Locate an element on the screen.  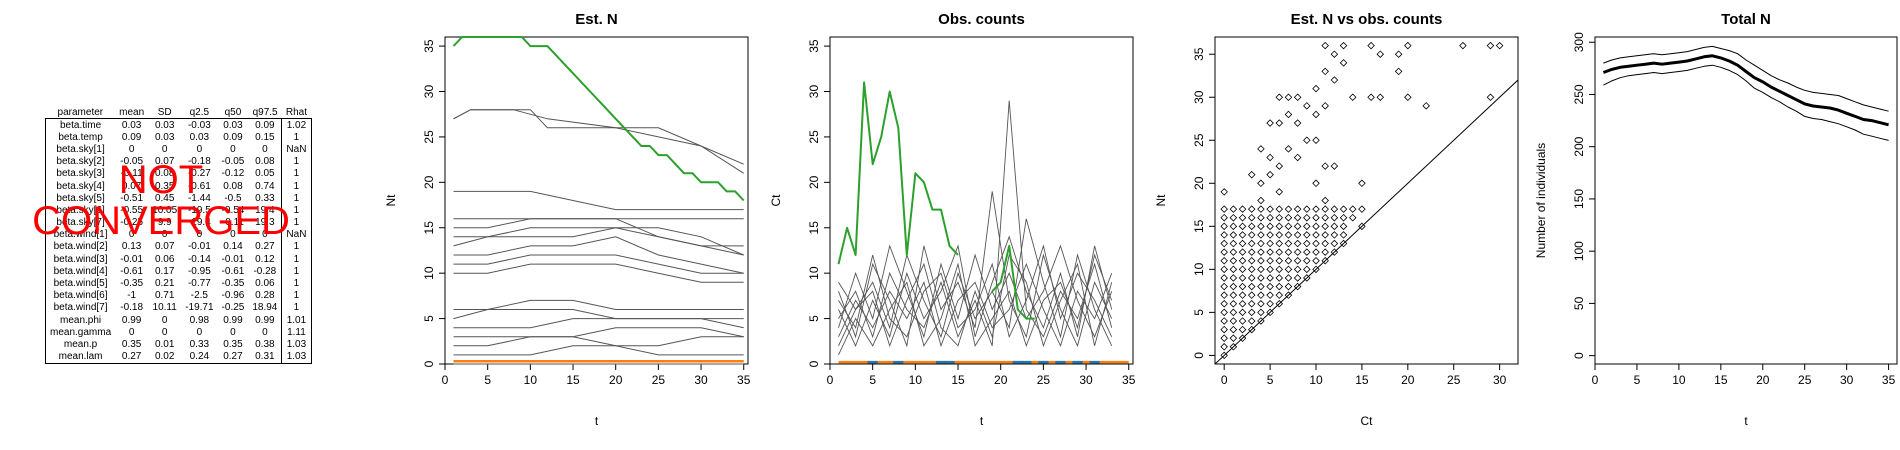
y-tick-label: 25 is located at coordinates (1199, 140).